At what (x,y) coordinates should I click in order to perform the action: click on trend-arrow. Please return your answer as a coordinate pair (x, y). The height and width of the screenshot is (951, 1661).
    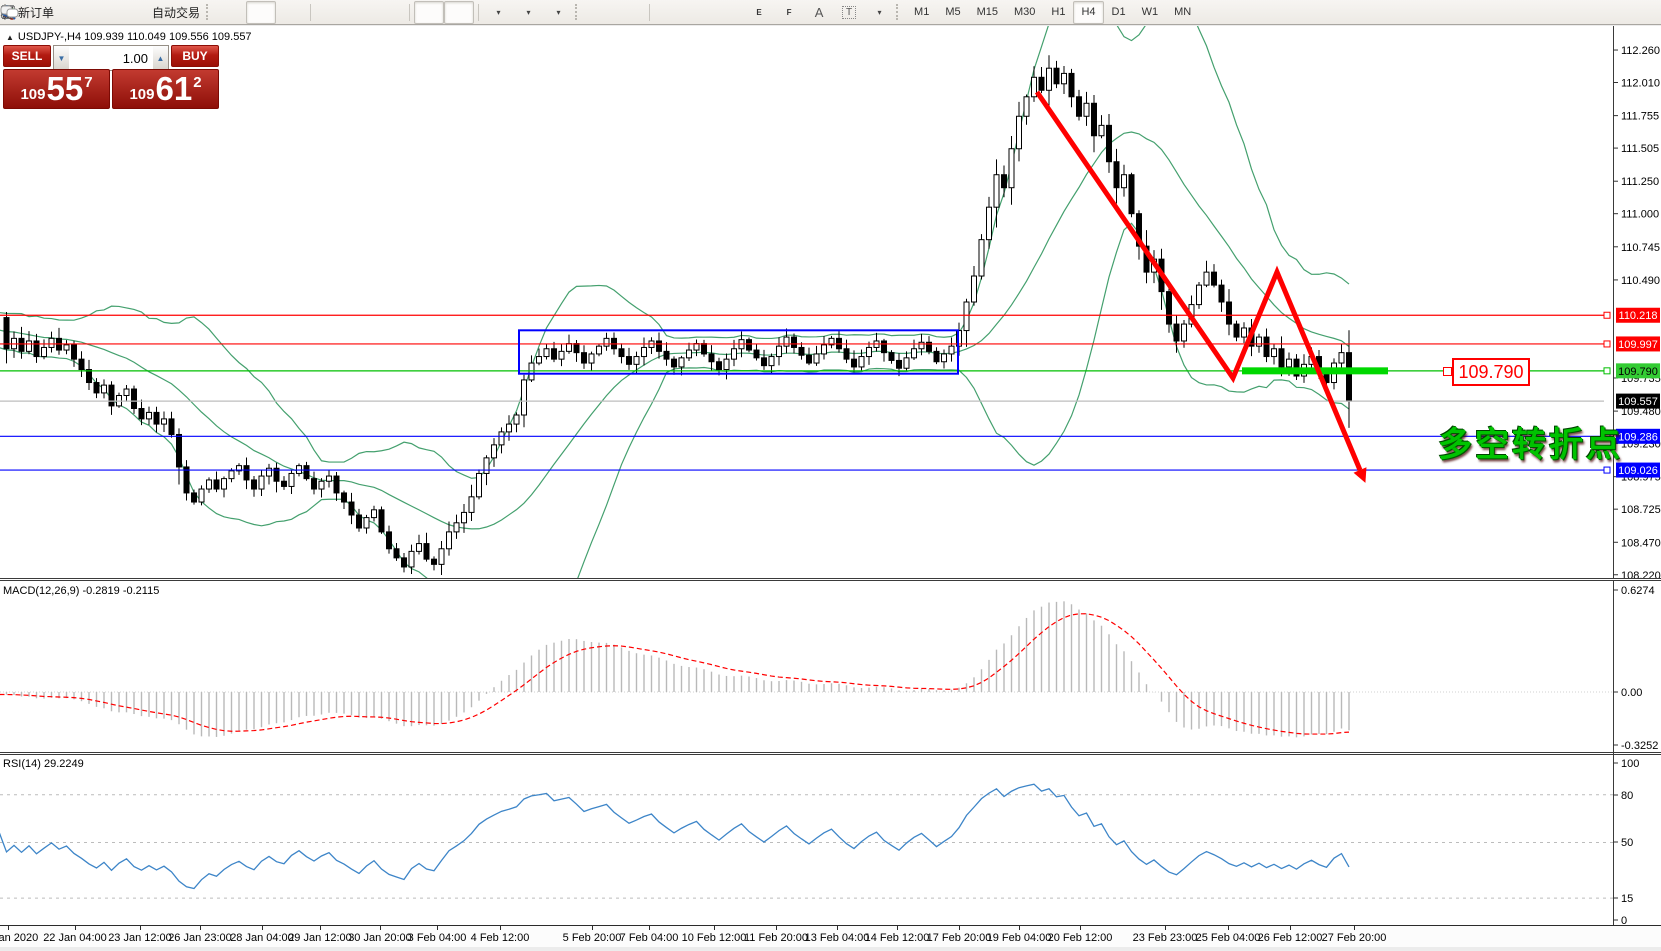
    Looking at the image, I should click on (1198, 280).